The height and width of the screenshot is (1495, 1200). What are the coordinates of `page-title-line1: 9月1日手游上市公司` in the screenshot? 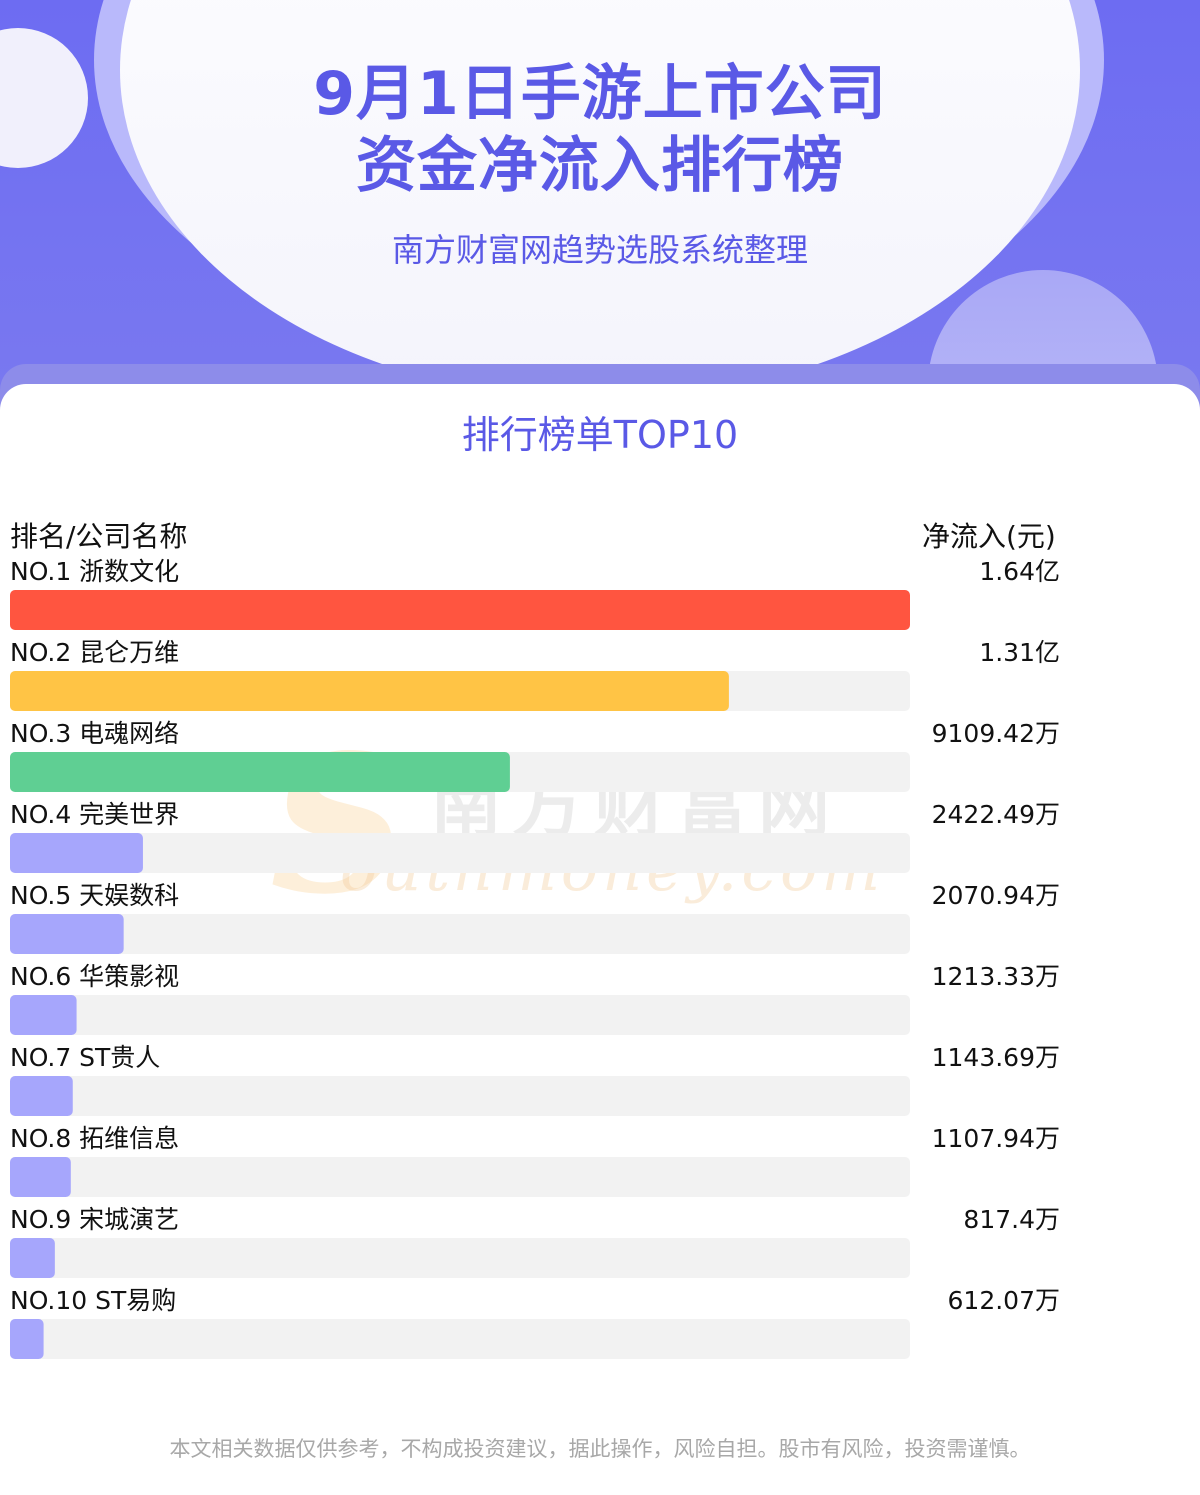 It's located at (600, 94).